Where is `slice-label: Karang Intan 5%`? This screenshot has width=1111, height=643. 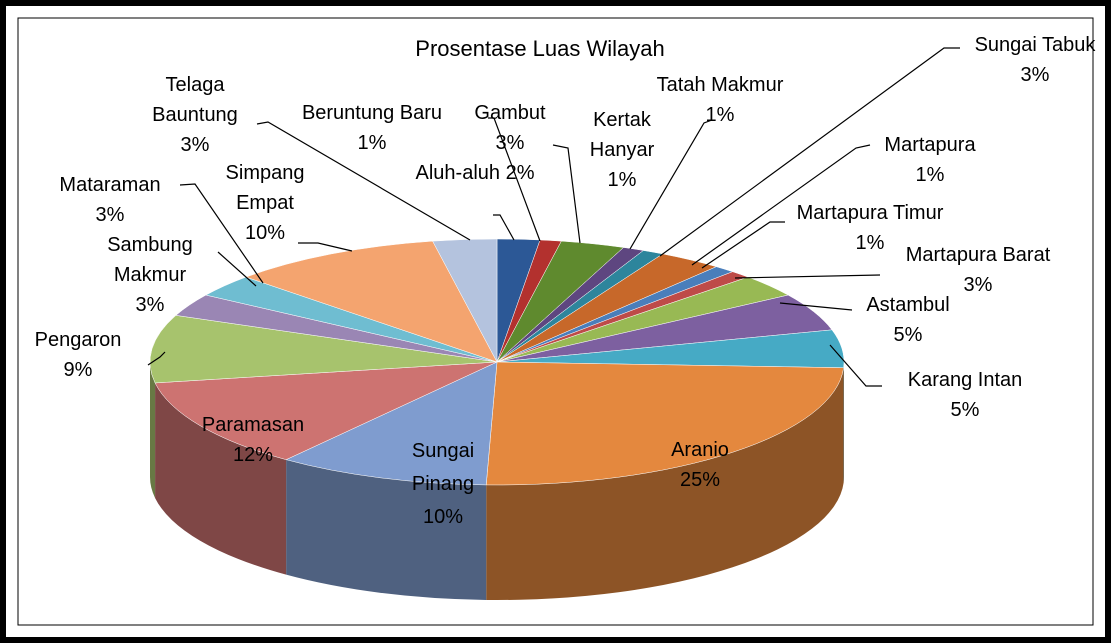
slice-label: Karang Intan 5% is located at coordinates (965, 395).